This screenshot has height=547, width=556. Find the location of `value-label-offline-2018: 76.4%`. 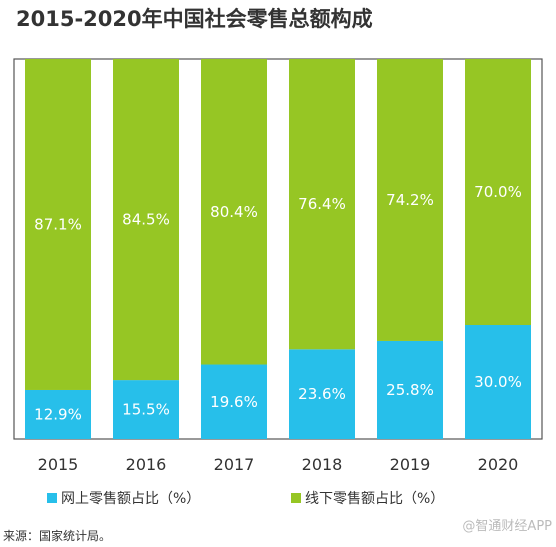

value-label-offline-2018: 76.4% is located at coordinates (322, 204).